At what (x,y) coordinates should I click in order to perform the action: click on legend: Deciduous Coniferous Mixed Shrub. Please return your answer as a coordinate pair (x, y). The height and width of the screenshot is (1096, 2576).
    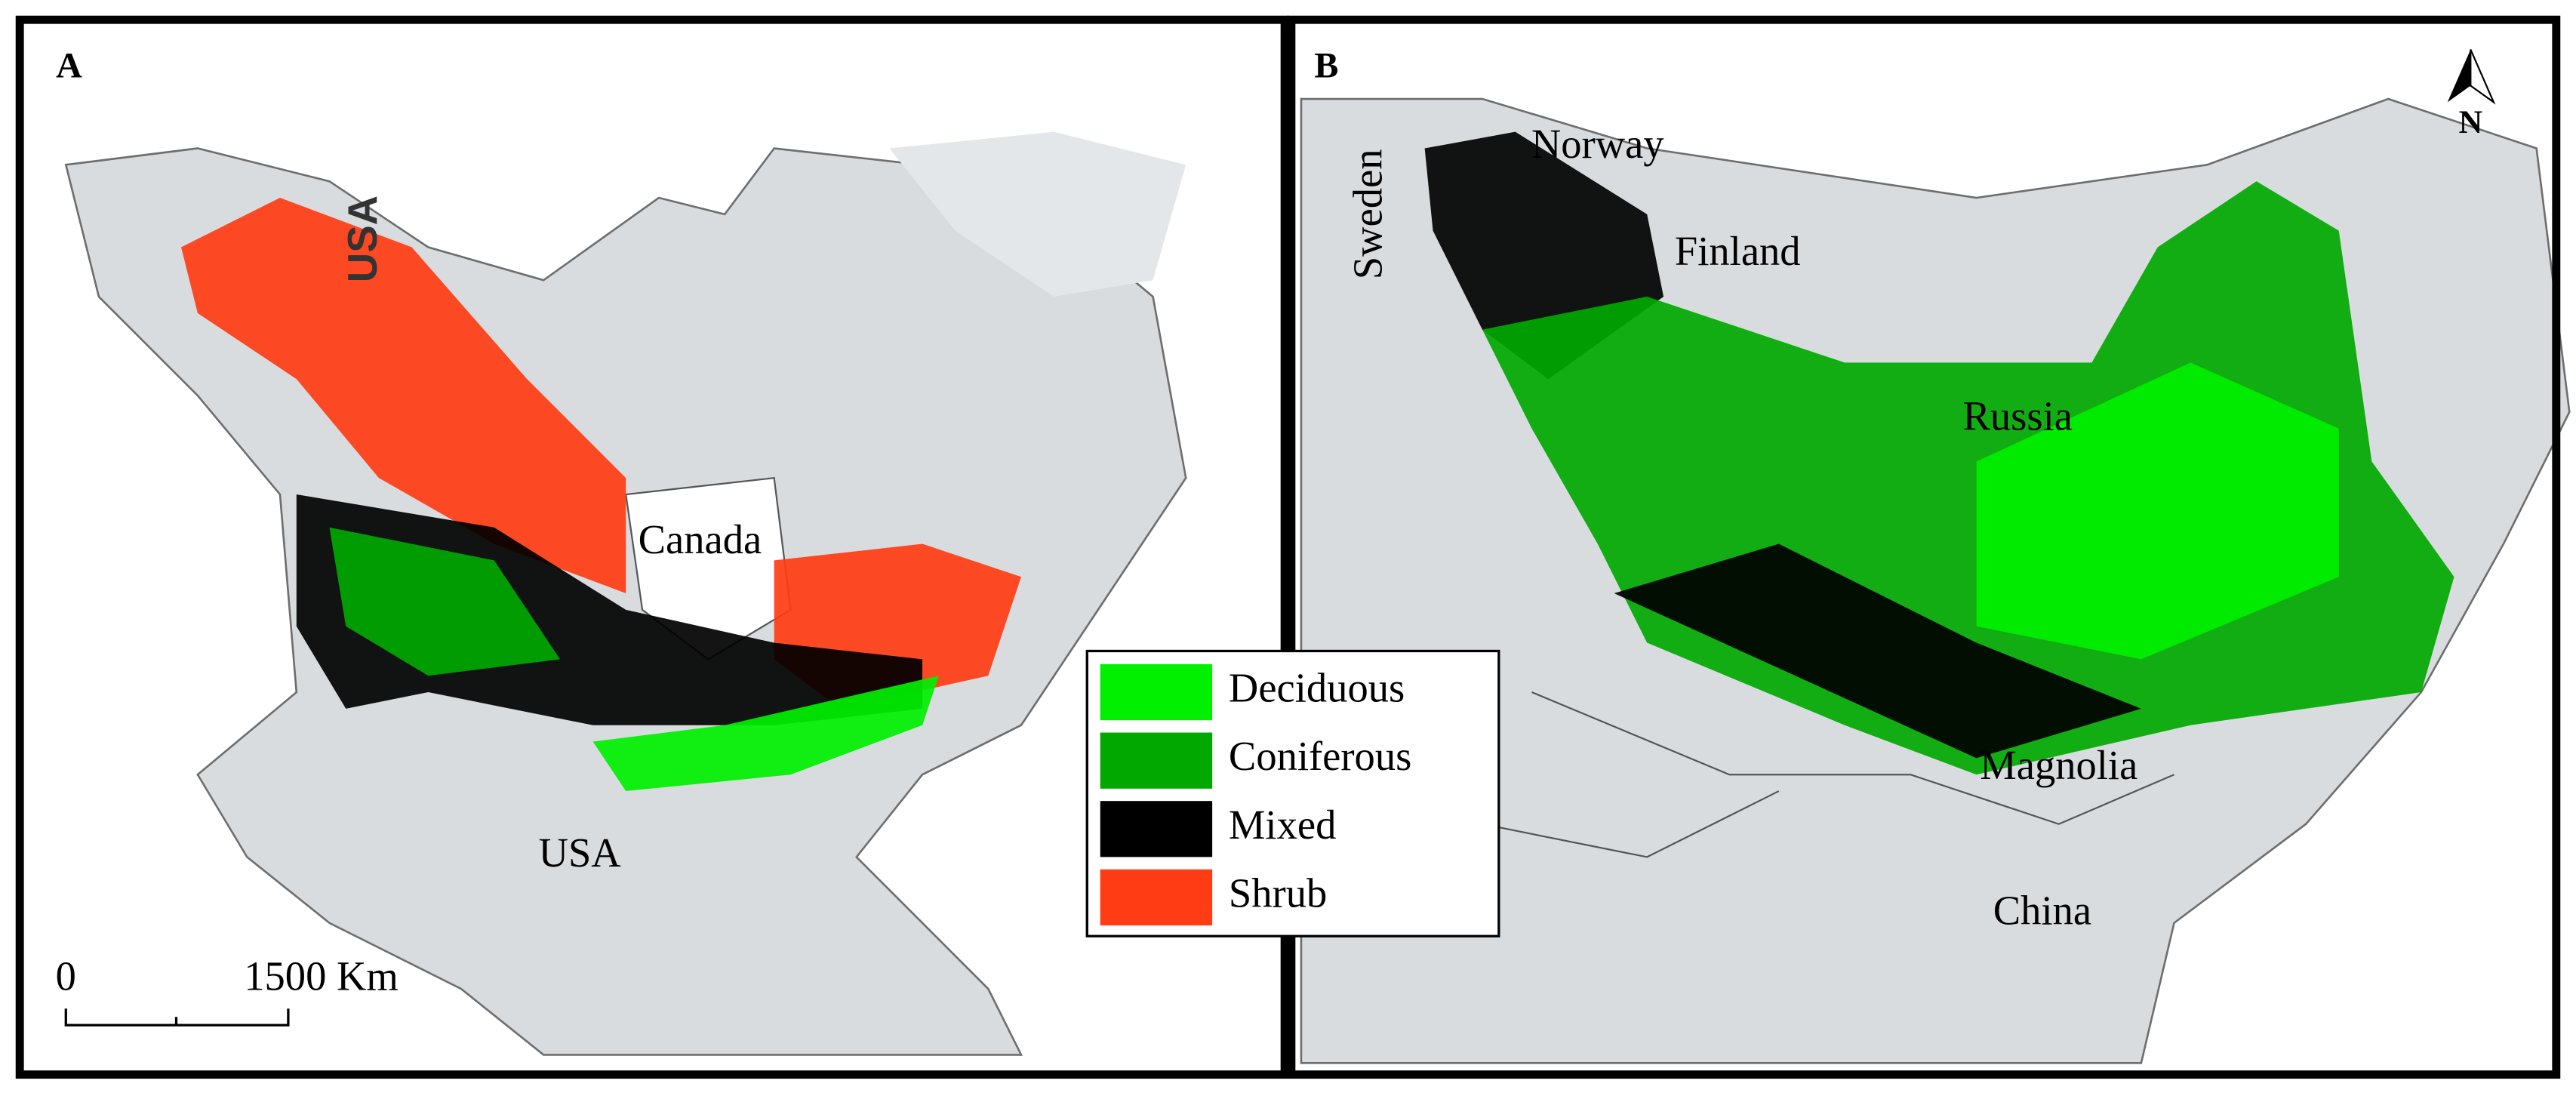
    Looking at the image, I should click on (1292, 793).